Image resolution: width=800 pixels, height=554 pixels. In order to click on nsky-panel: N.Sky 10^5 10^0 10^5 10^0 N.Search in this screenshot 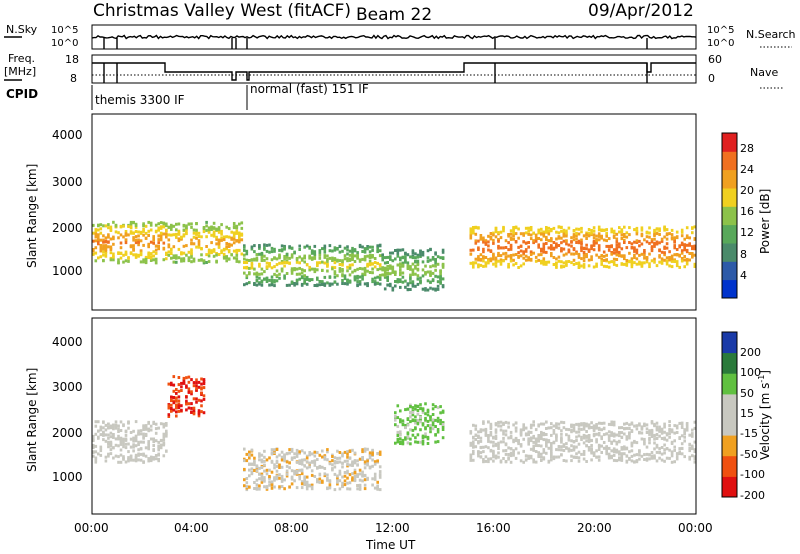, I will do `click(400, 36)`.